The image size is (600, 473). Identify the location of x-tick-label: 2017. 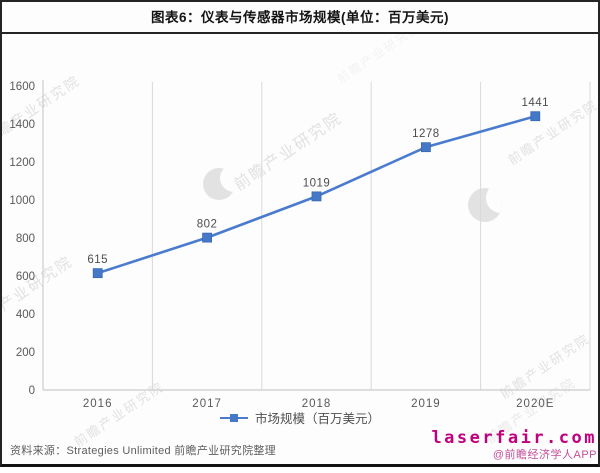
(207, 404).